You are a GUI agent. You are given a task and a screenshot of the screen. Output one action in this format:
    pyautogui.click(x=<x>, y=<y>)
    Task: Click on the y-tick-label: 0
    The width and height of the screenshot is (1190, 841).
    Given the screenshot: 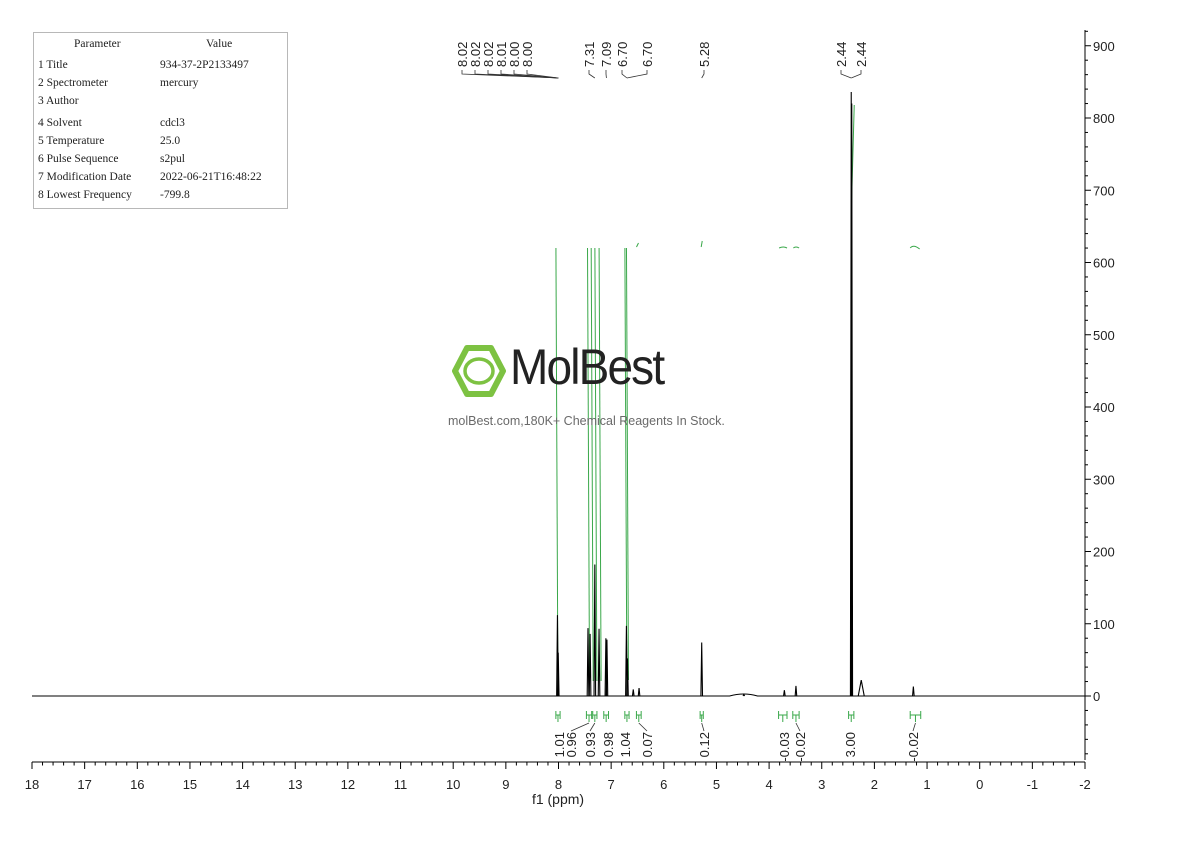 What is the action you would take?
    pyautogui.click(x=1096, y=696)
    